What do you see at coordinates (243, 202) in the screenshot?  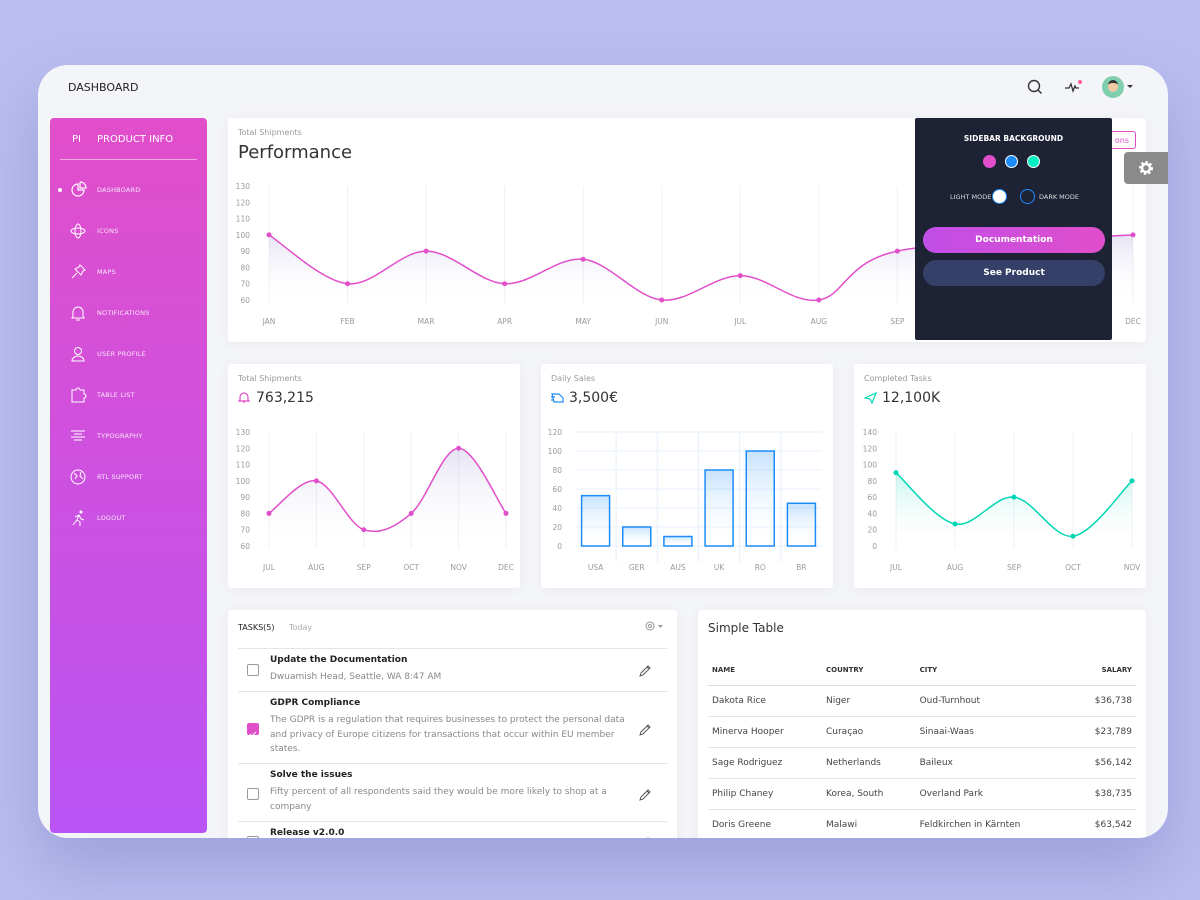 I see `y-tick-label: 120` at bounding box center [243, 202].